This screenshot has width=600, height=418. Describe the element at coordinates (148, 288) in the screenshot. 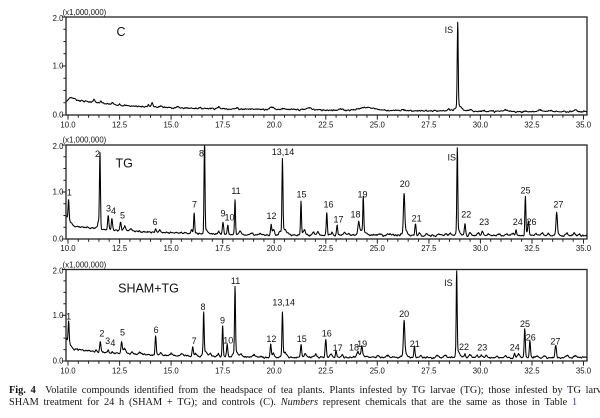

I see `svg-text: SHAM+TG` at that location.